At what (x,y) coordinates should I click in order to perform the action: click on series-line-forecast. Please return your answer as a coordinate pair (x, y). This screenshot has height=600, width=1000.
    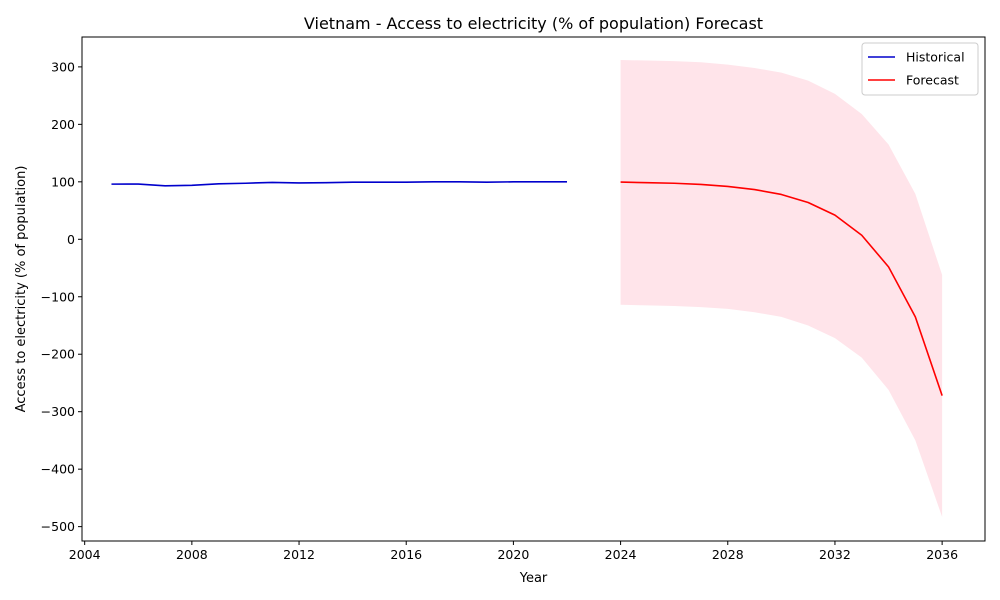
    Looking at the image, I should click on (781, 288).